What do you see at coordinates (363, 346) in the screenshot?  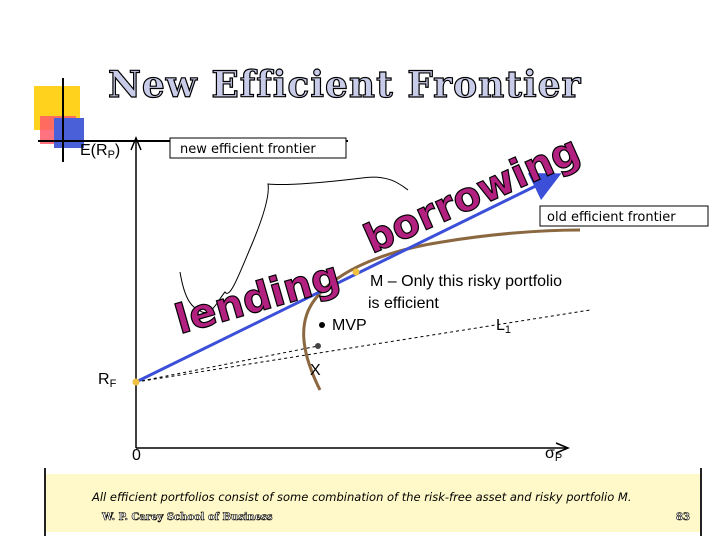 I see `dashed-line-l1` at bounding box center [363, 346].